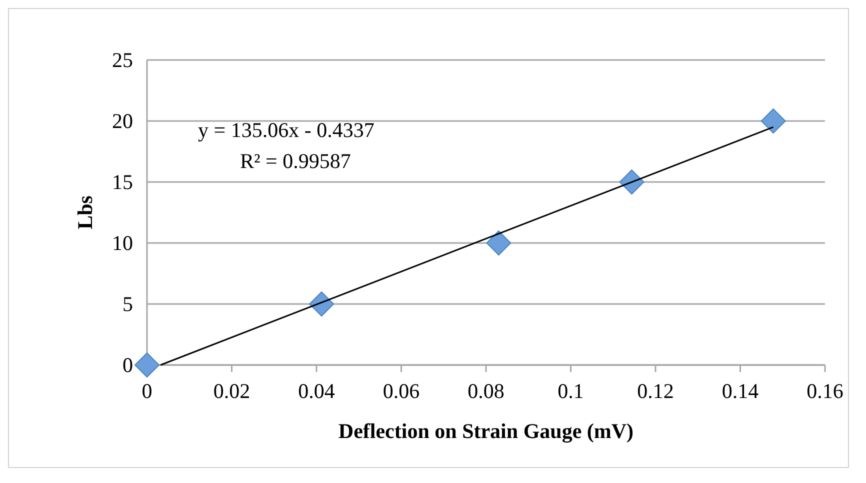  What do you see at coordinates (741, 391) in the screenshot?
I see `x-tick-label: 0.14` at bounding box center [741, 391].